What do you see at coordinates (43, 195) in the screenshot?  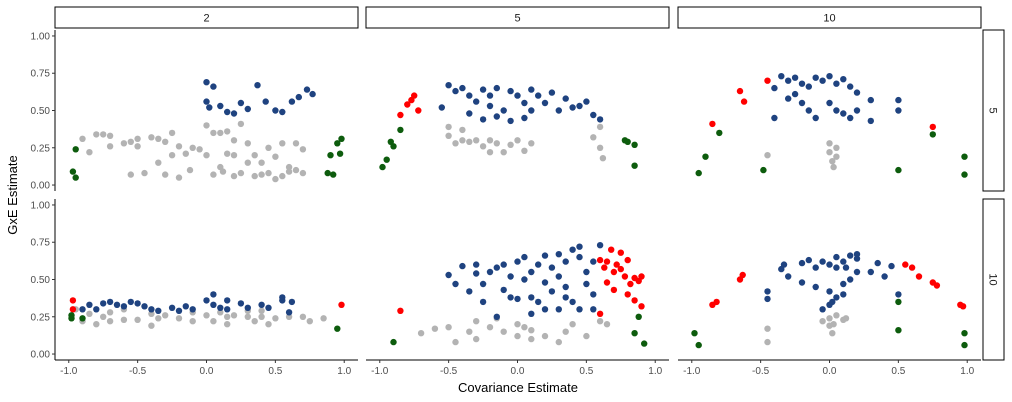 I see `y-axes: 0.00 0.25 0.50 0.75 1.00 0.00 0.25 0.50 0.75 1.00` at bounding box center [43, 195].